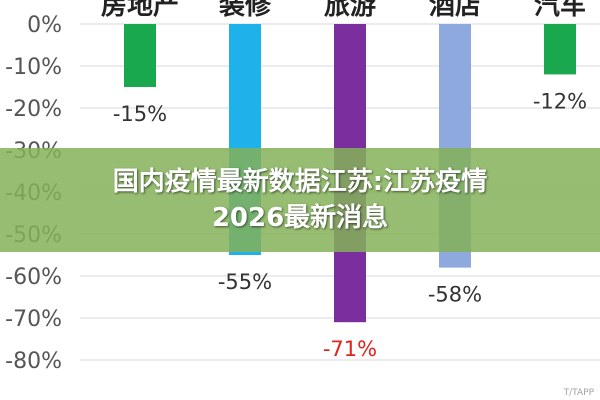  I want to click on data-label: -58%, so click(455, 295).